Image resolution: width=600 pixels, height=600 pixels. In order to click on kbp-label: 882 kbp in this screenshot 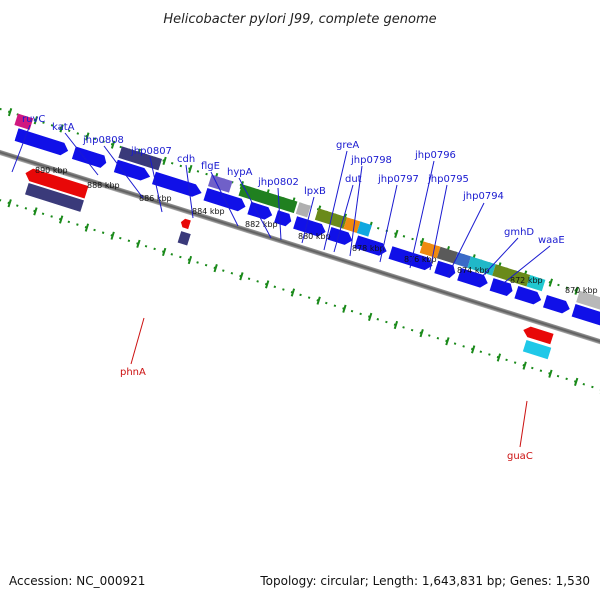, I will do `click(261, 224)`.